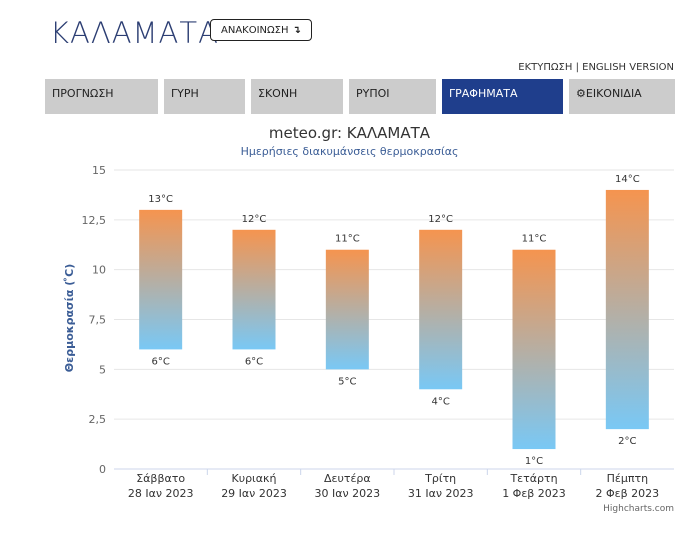 Image resolution: width=699 pixels, height=533 pixels. Describe the element at coordinates (160, 478) in the screenshot. I see `x-day-label: Σάββατο` at that location.